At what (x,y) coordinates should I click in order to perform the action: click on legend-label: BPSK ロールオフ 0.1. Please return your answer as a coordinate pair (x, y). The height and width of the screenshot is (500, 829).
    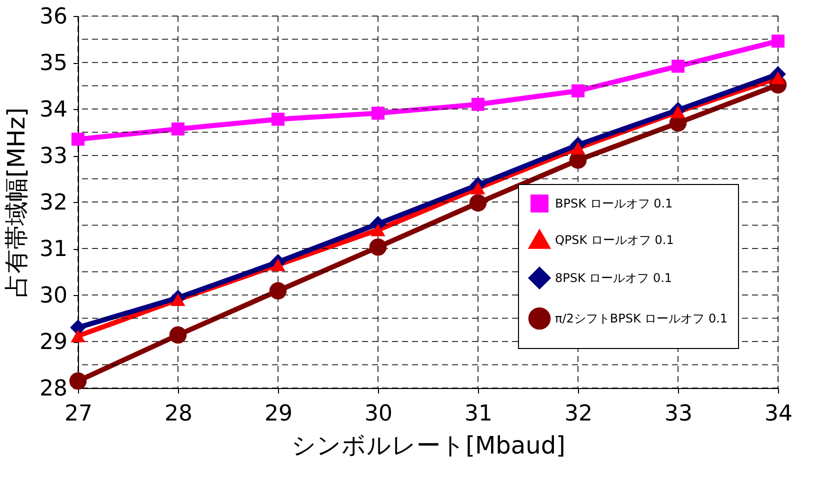
    Looking at the image, I should click on (614, 203).